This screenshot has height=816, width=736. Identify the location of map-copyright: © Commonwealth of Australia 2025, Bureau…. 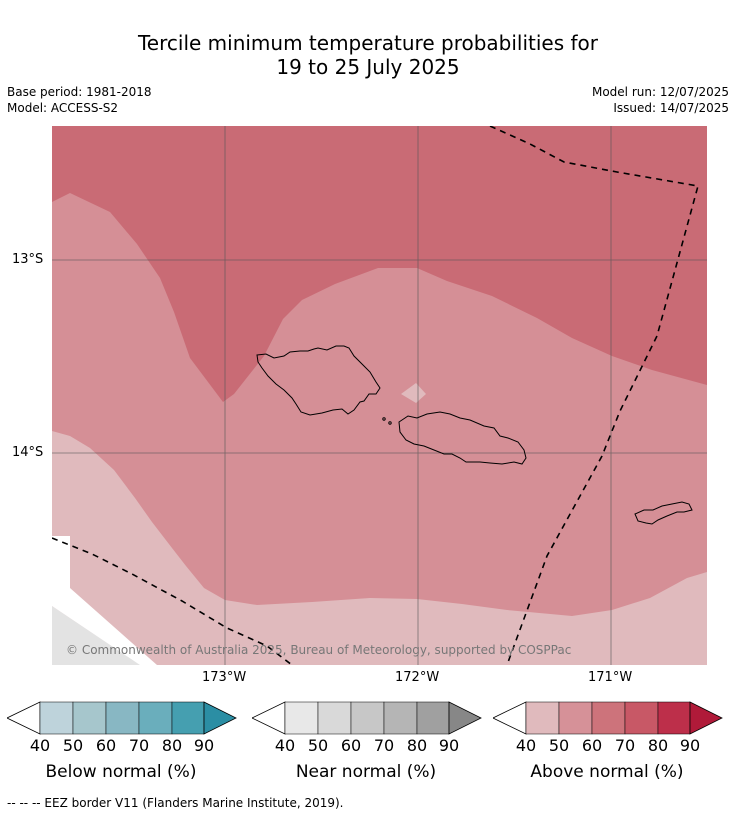
(318, 650).